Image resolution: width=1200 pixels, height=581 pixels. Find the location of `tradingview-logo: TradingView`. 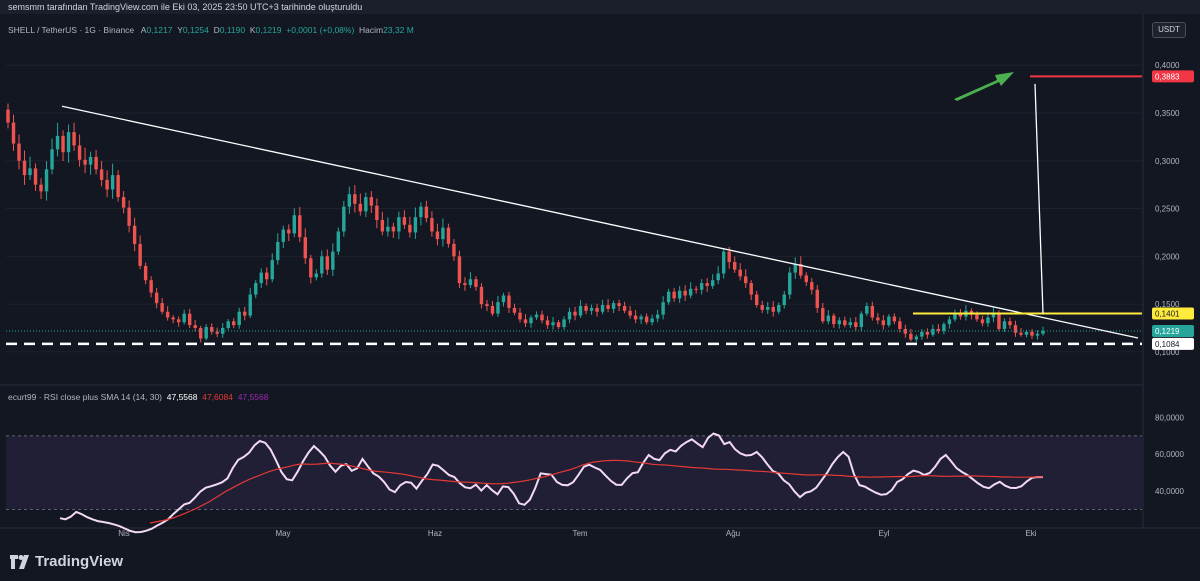

tradingview-logo: TradingView is located at coordinates (66, 561).